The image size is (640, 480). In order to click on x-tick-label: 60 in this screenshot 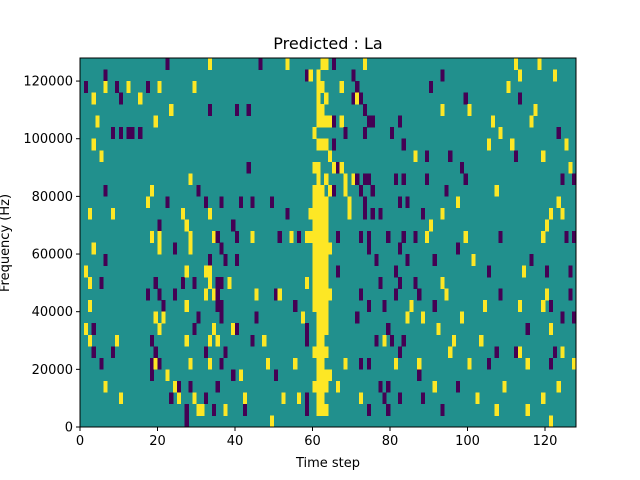, I will do `click(312, 441)`.